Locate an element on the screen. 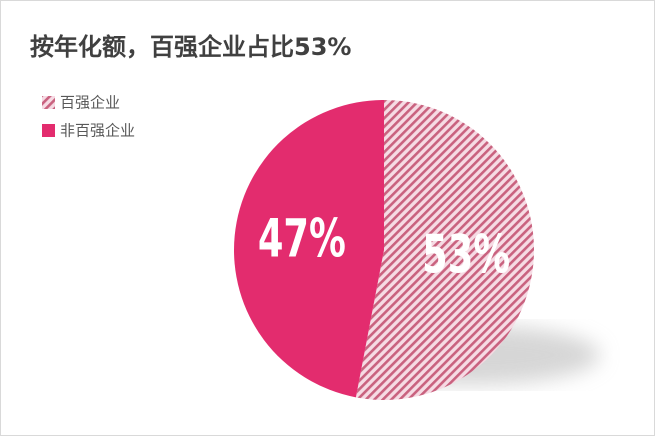 The width and height of the screenshot is (655, 436). data-label: 53% is located at coordinates (466, 255).